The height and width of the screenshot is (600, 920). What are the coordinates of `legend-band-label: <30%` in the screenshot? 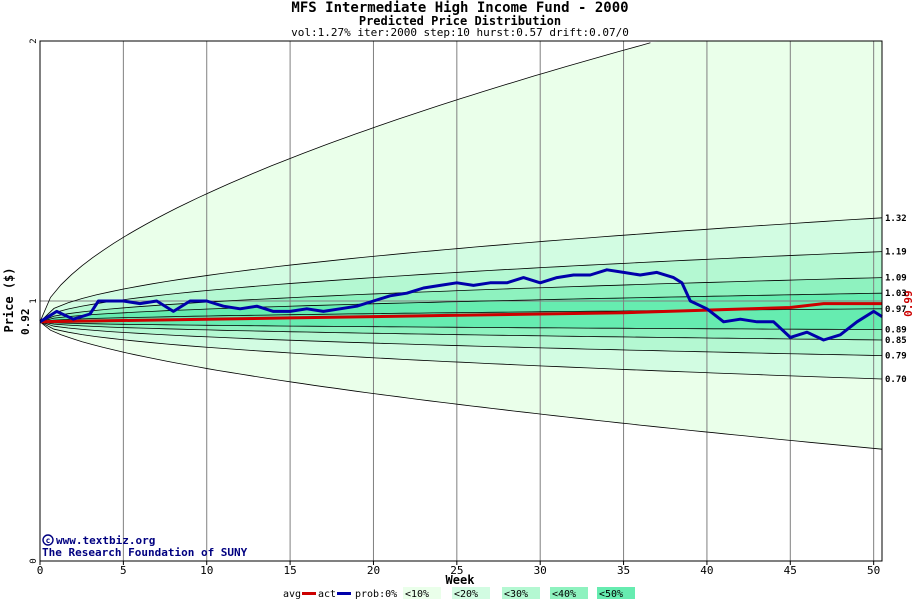 It's located at (516, 594).